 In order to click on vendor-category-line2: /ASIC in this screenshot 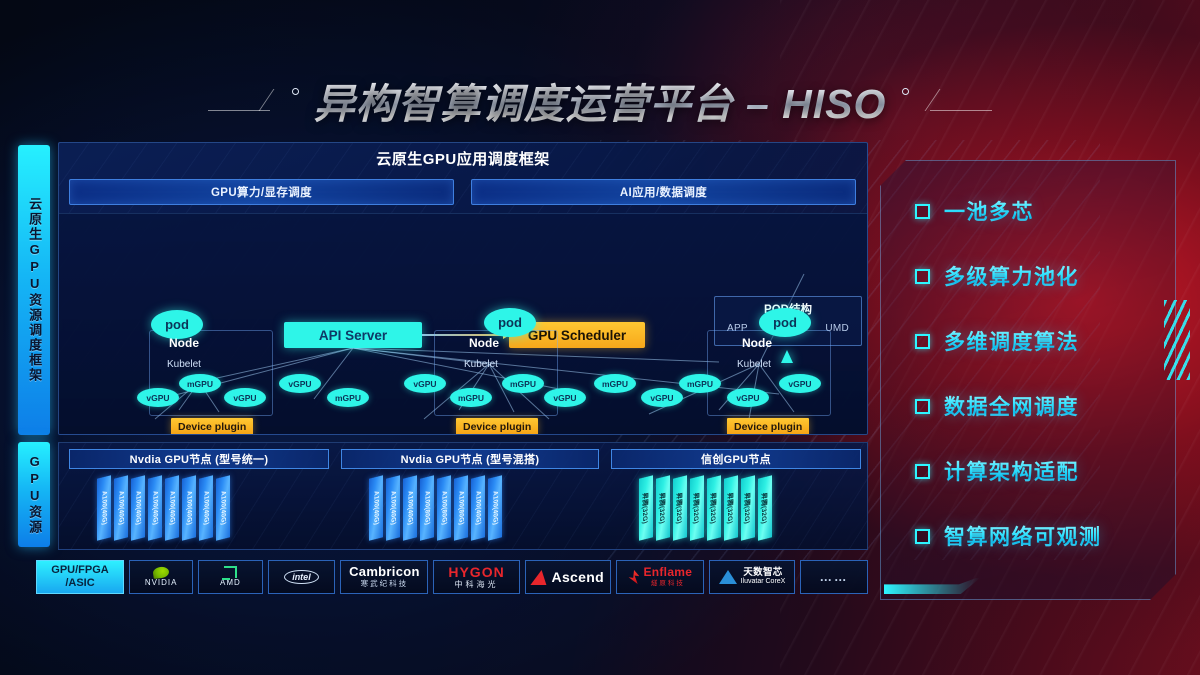, I will do `click(80, 583)`.